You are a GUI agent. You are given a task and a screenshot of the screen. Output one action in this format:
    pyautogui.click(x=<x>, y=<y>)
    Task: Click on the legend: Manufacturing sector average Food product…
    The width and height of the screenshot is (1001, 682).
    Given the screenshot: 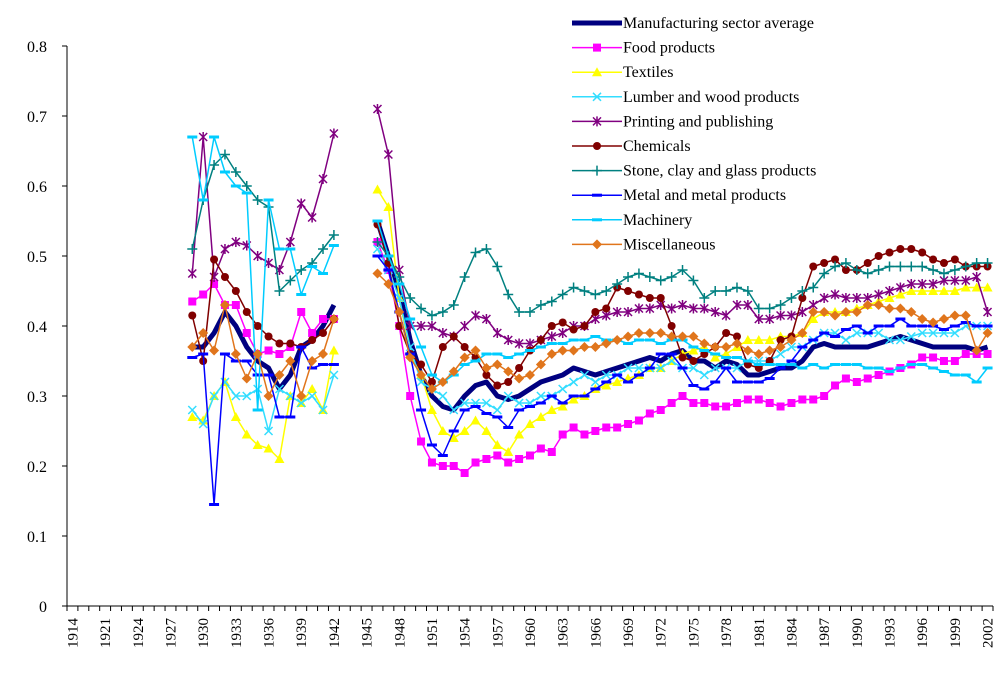 What is the action you would take?
    pyautogui.click(x=694, y=134)
    